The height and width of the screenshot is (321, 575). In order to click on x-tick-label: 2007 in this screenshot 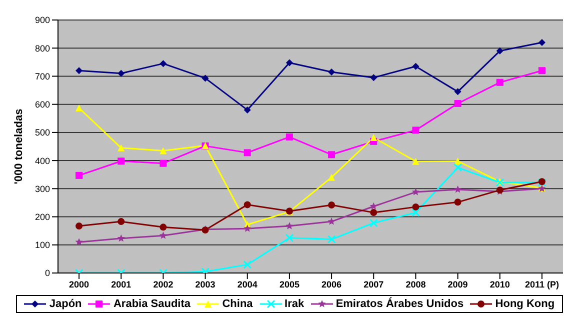, I will do `click(374, 284)`.